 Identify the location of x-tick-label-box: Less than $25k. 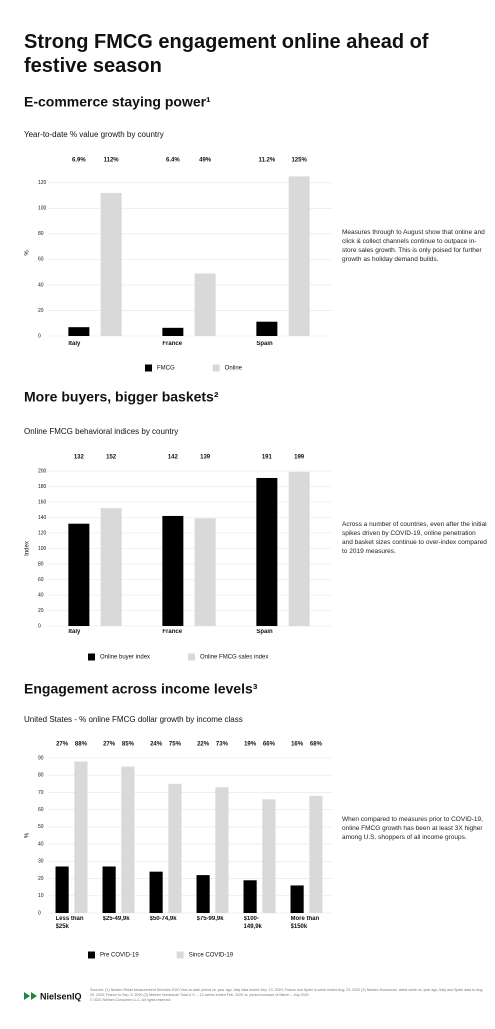
(70, 923).